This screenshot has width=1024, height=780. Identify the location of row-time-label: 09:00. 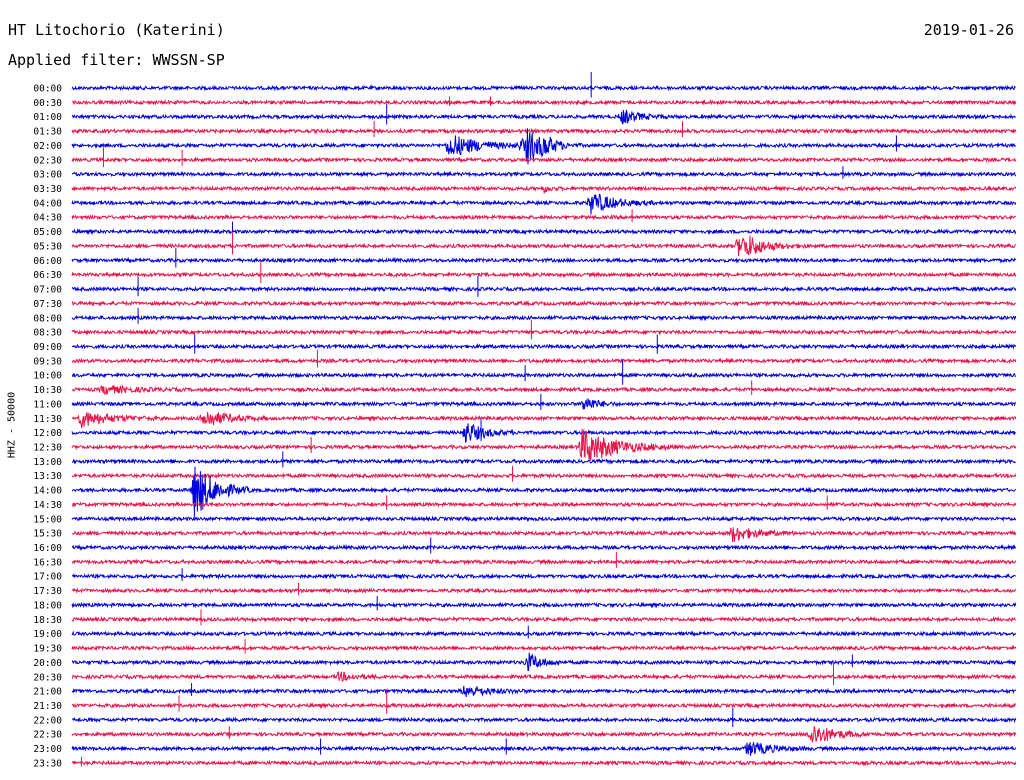
(47, 347).